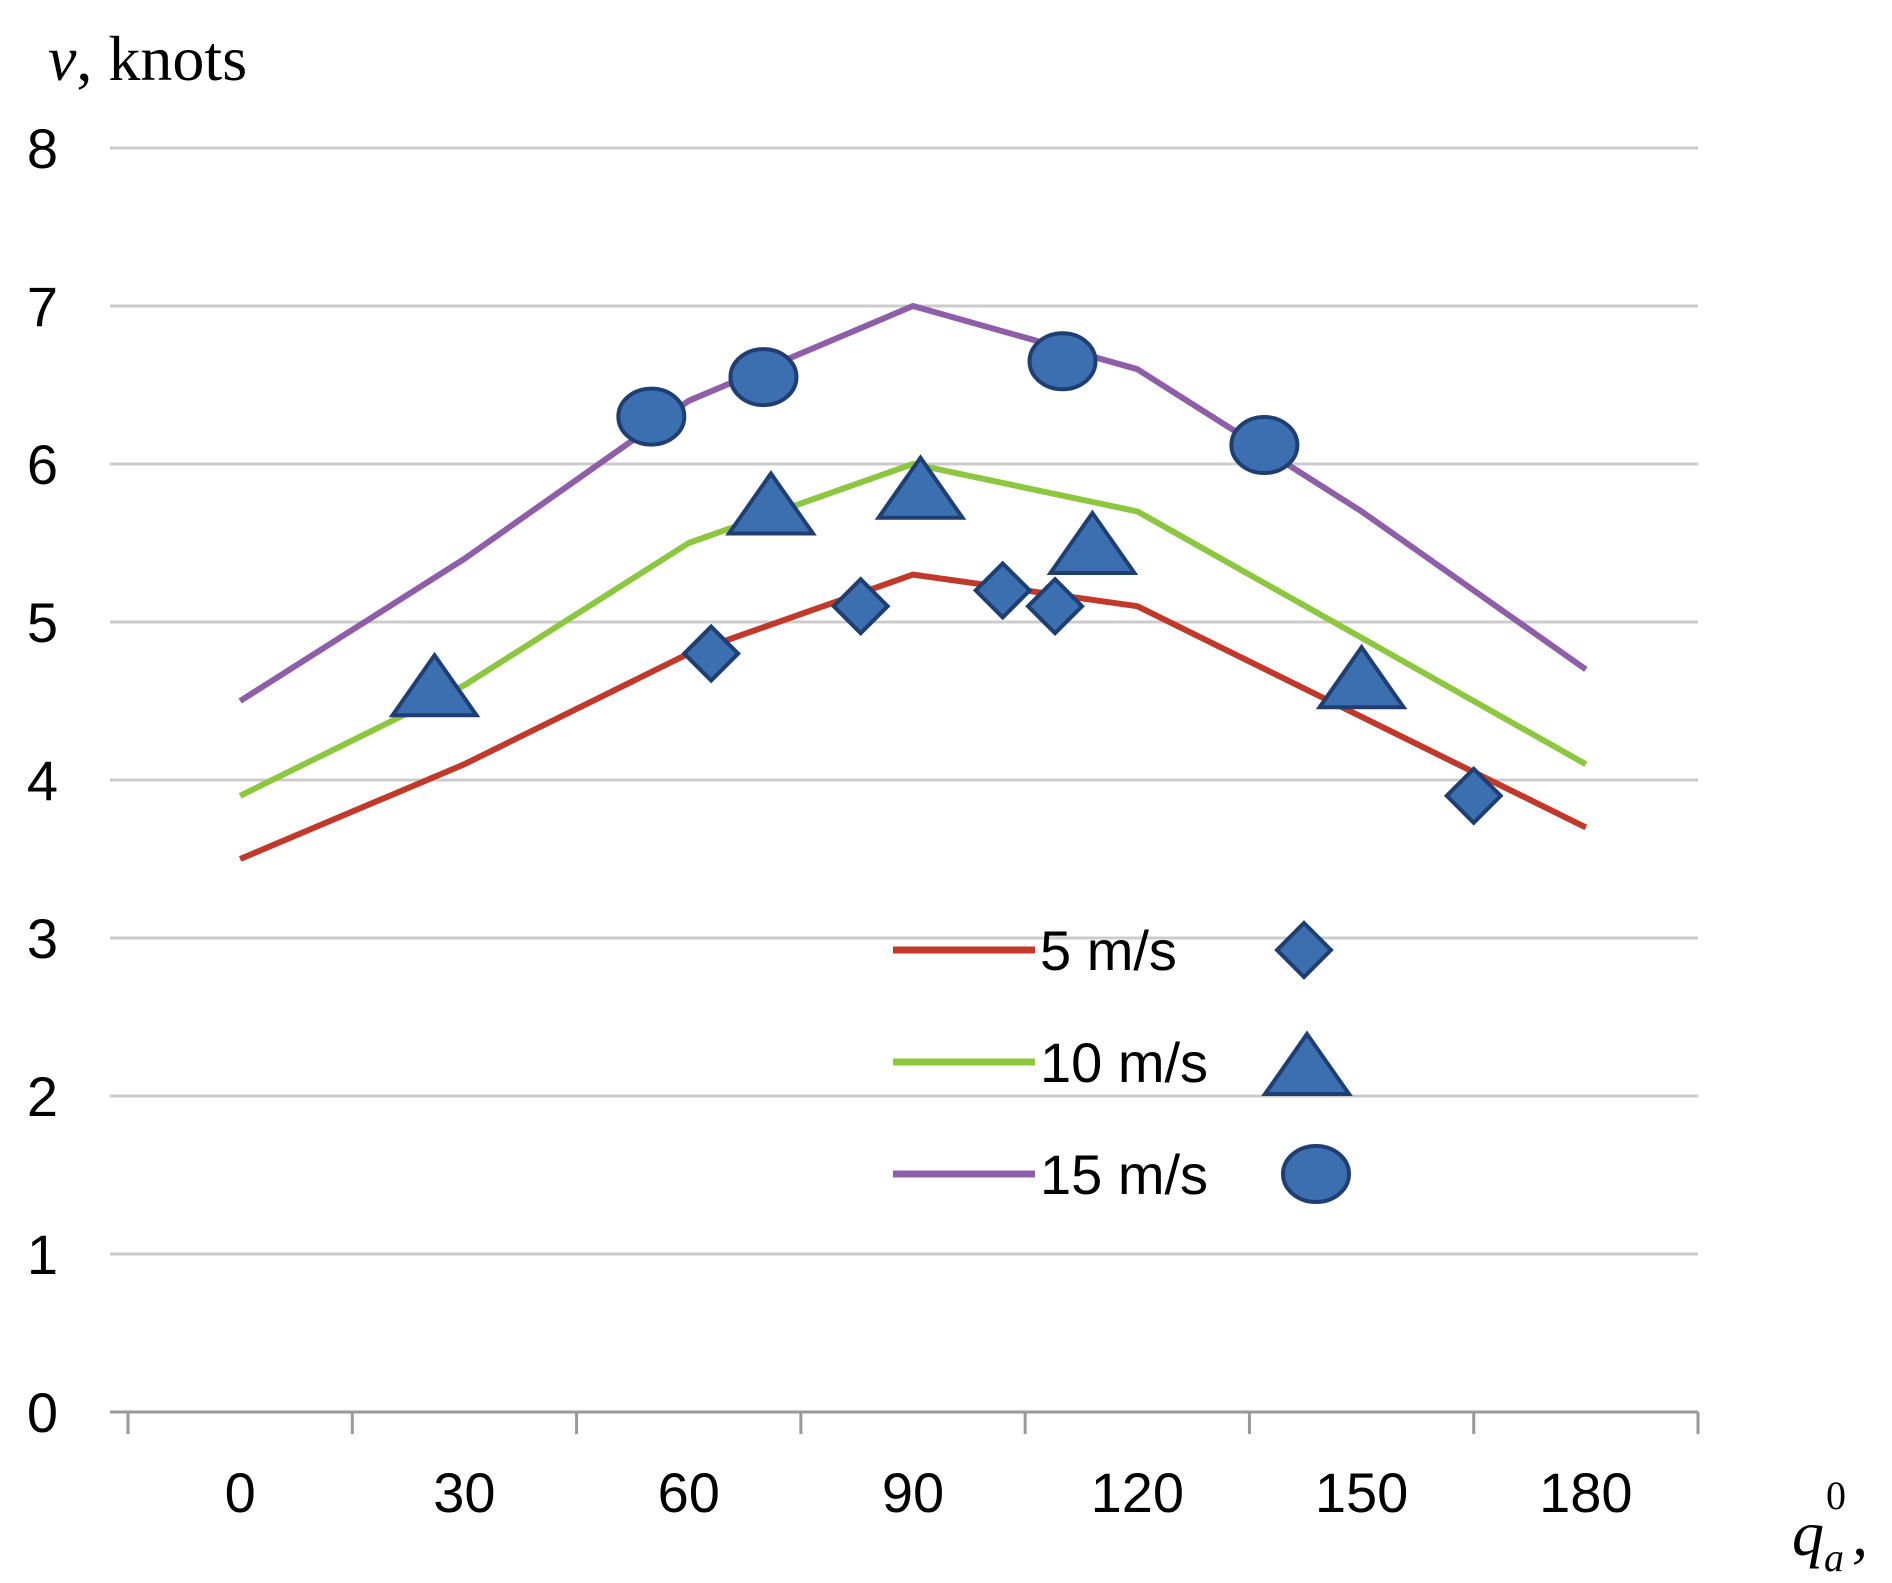 Image resolution: width=1892 pixels, height=1583 pixels. What do you see at coordinates (1361, 1492) in the screenshot?
I see `x-tick-label-150: 150` at bounding box center [1361, 1492].